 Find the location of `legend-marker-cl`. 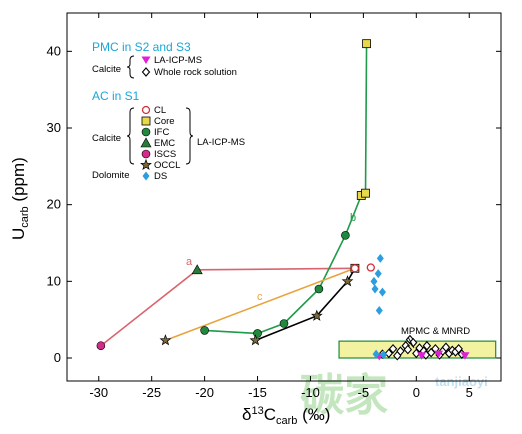

legend-marker-cl is located at coordinates (146, 110).